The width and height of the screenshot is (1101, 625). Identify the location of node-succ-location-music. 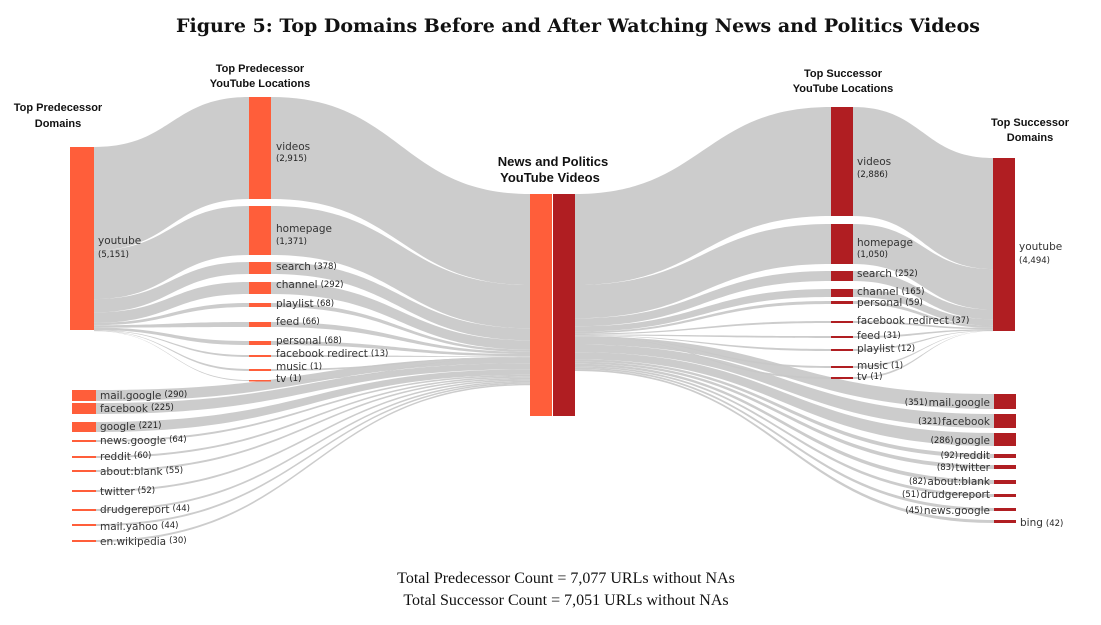
(842, 367).